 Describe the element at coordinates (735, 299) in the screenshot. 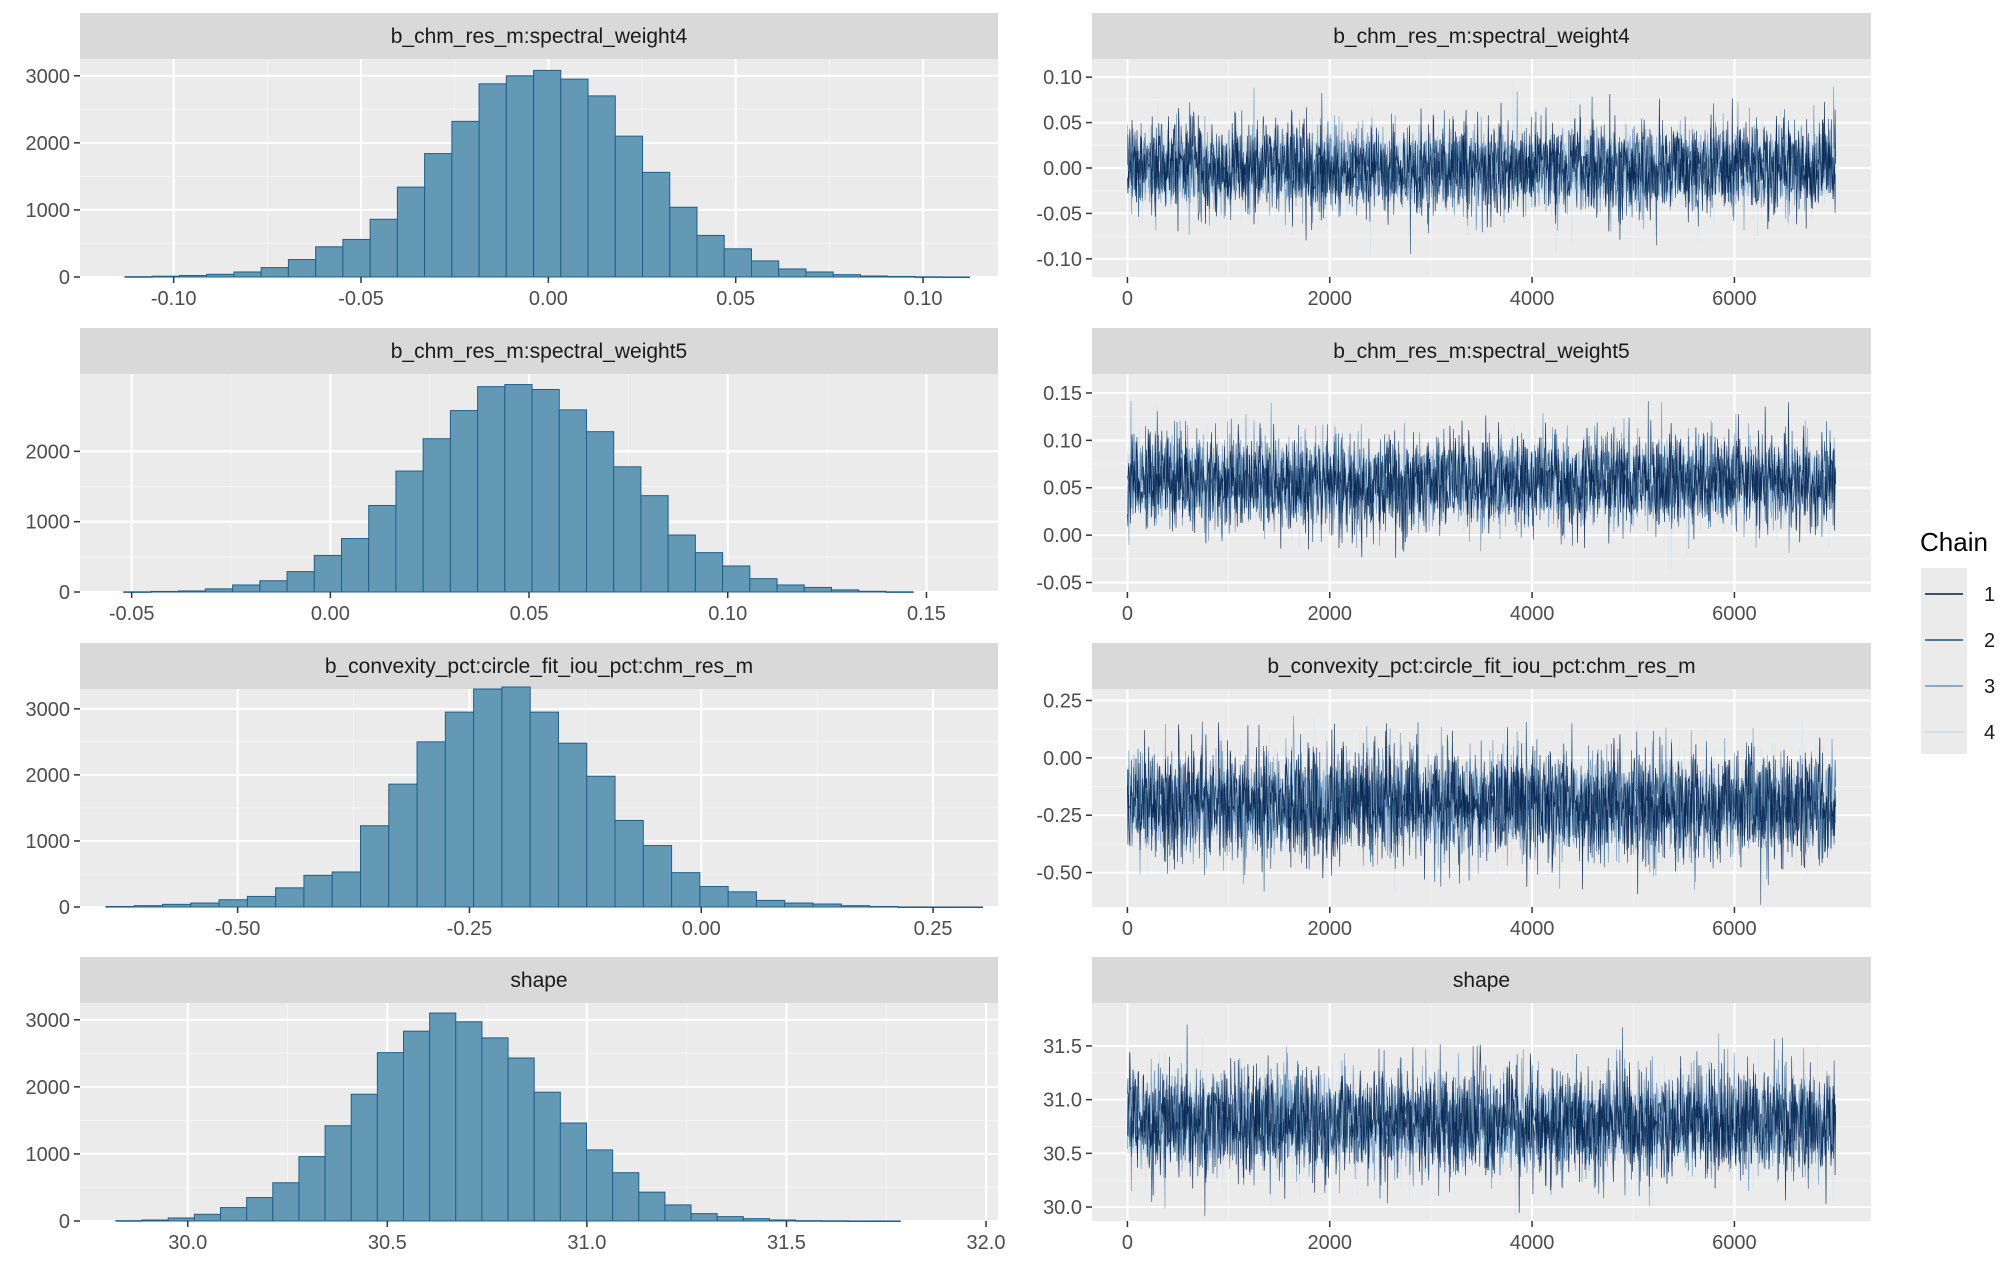

I see `x-tick-label: 0.05` at that location.